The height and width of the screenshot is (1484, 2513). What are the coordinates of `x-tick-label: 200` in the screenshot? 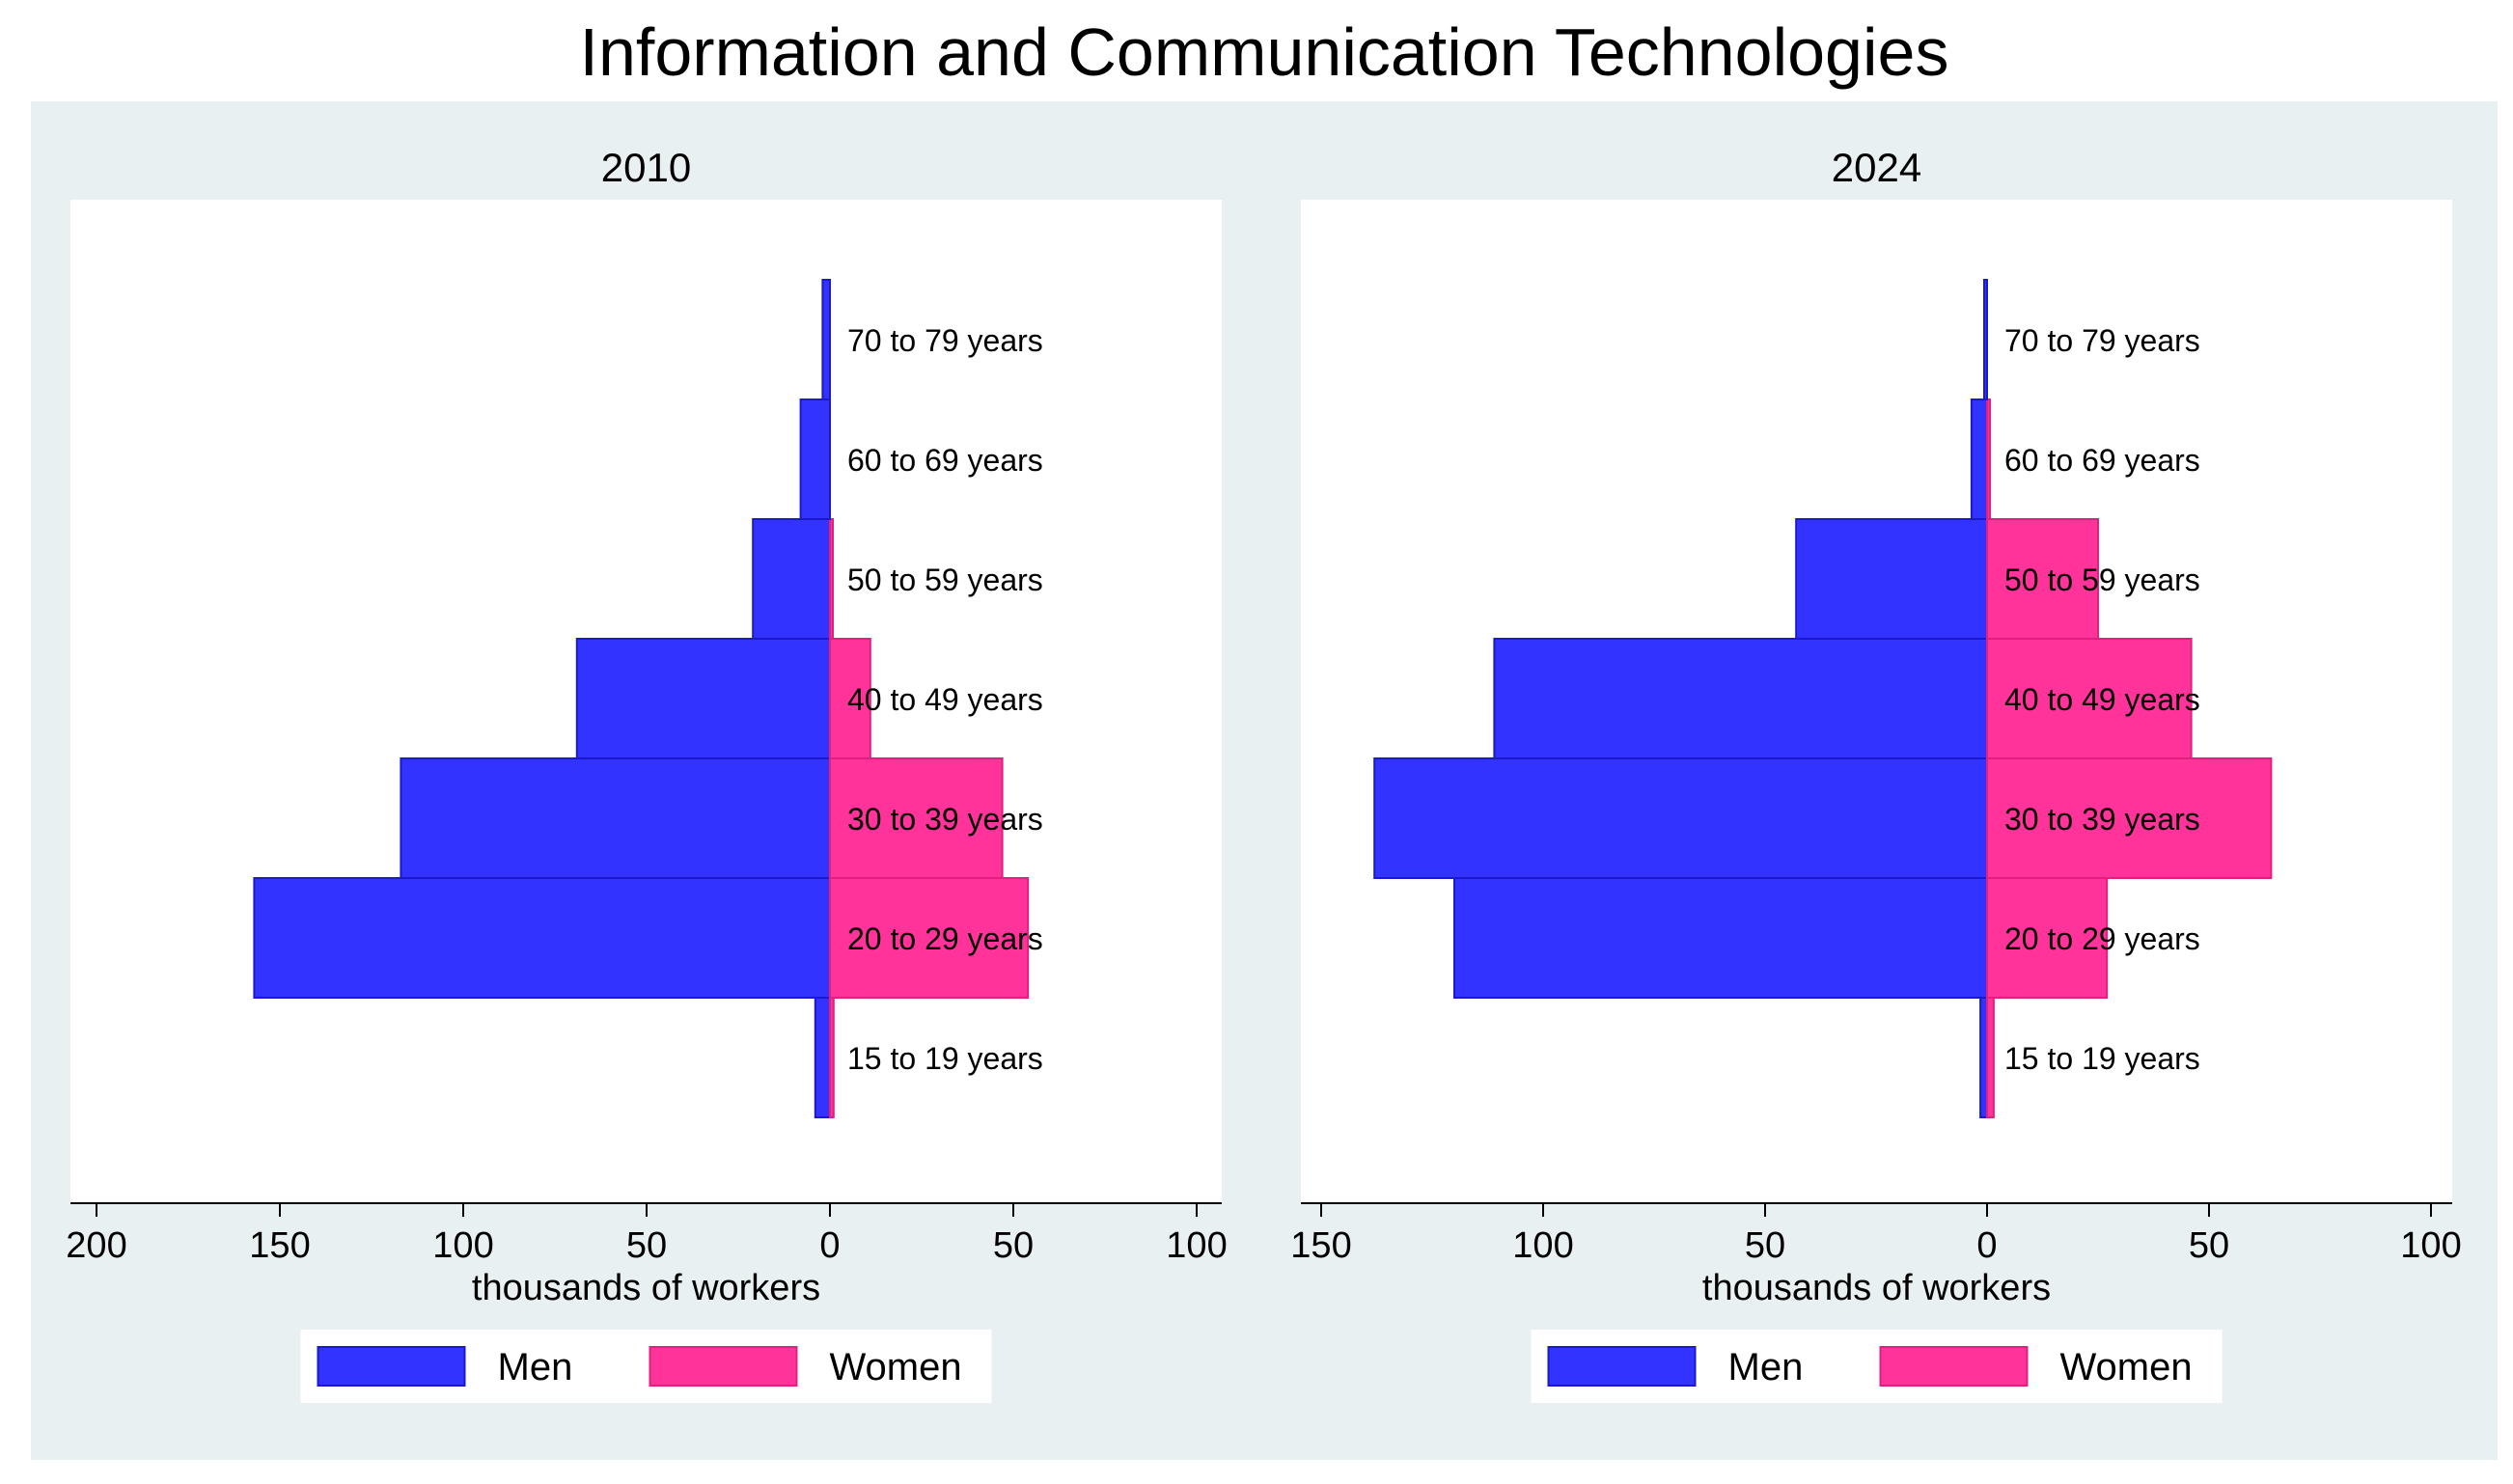 It's located at (96, 1245).